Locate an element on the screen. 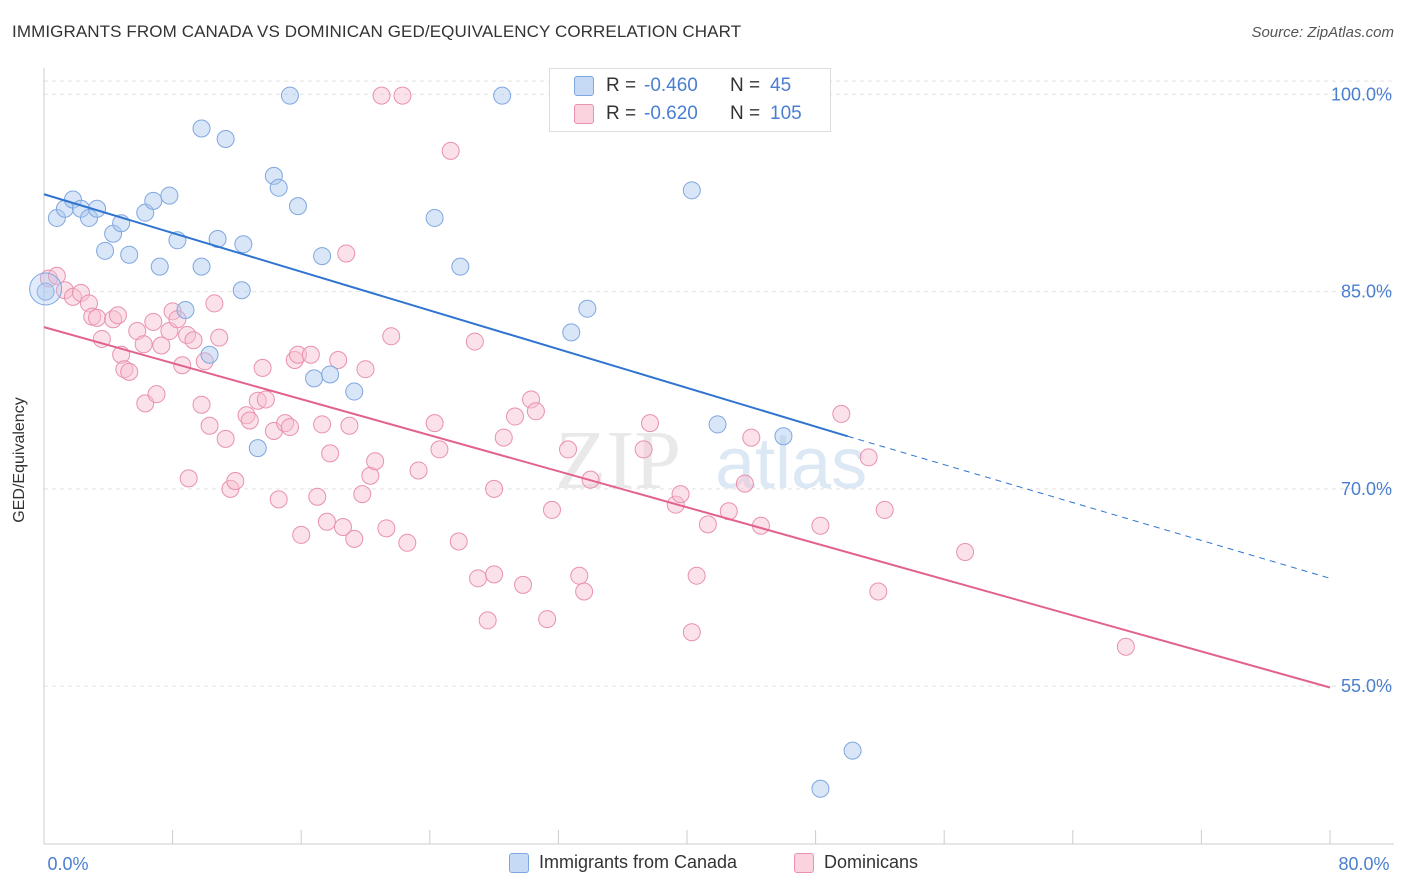 This screenshot has width=1406, height=892. legend-label-dominicans: Dominicans is located at coordinates (871, 862).